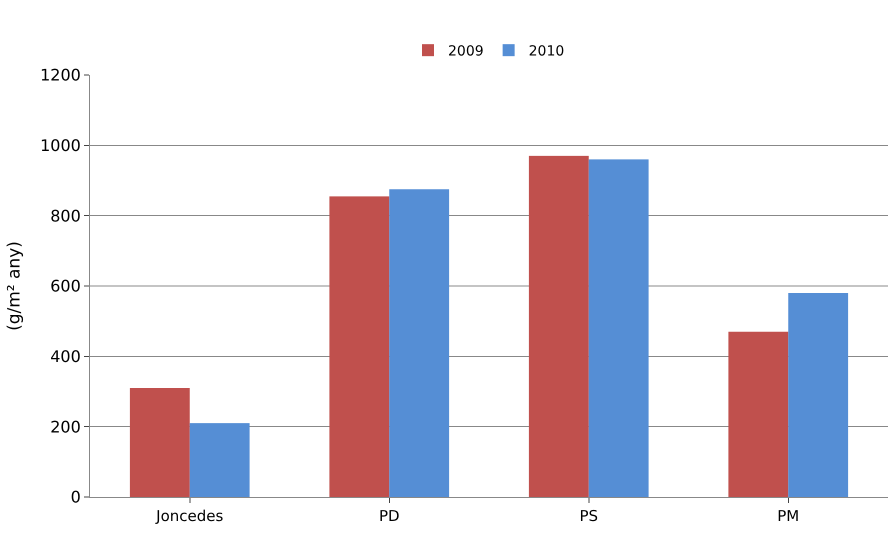  What do you see at coordinates (60, 145) in the screenshot?
I see `y-tick-label: 1000` at bounding box center [60, 145].